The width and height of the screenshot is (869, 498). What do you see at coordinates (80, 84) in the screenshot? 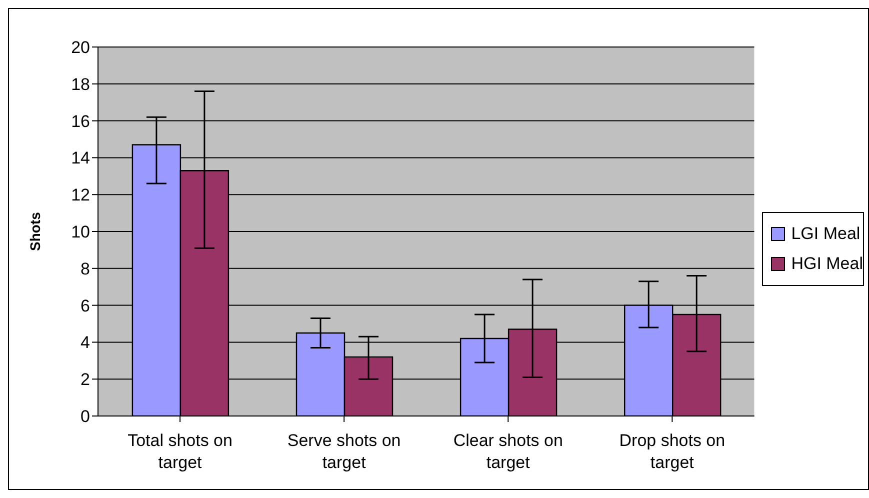
I see `y-tick-label: 18` at bounding box center [80, 84].